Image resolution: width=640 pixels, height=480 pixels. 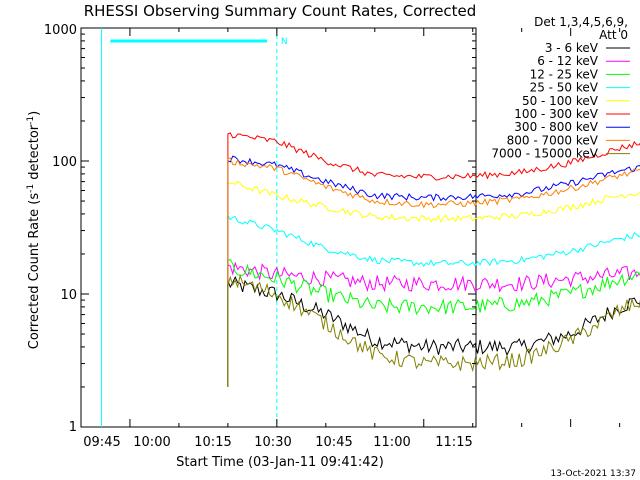 I want to click on x-tick-label: 09:45, so click(x=101, y=442).